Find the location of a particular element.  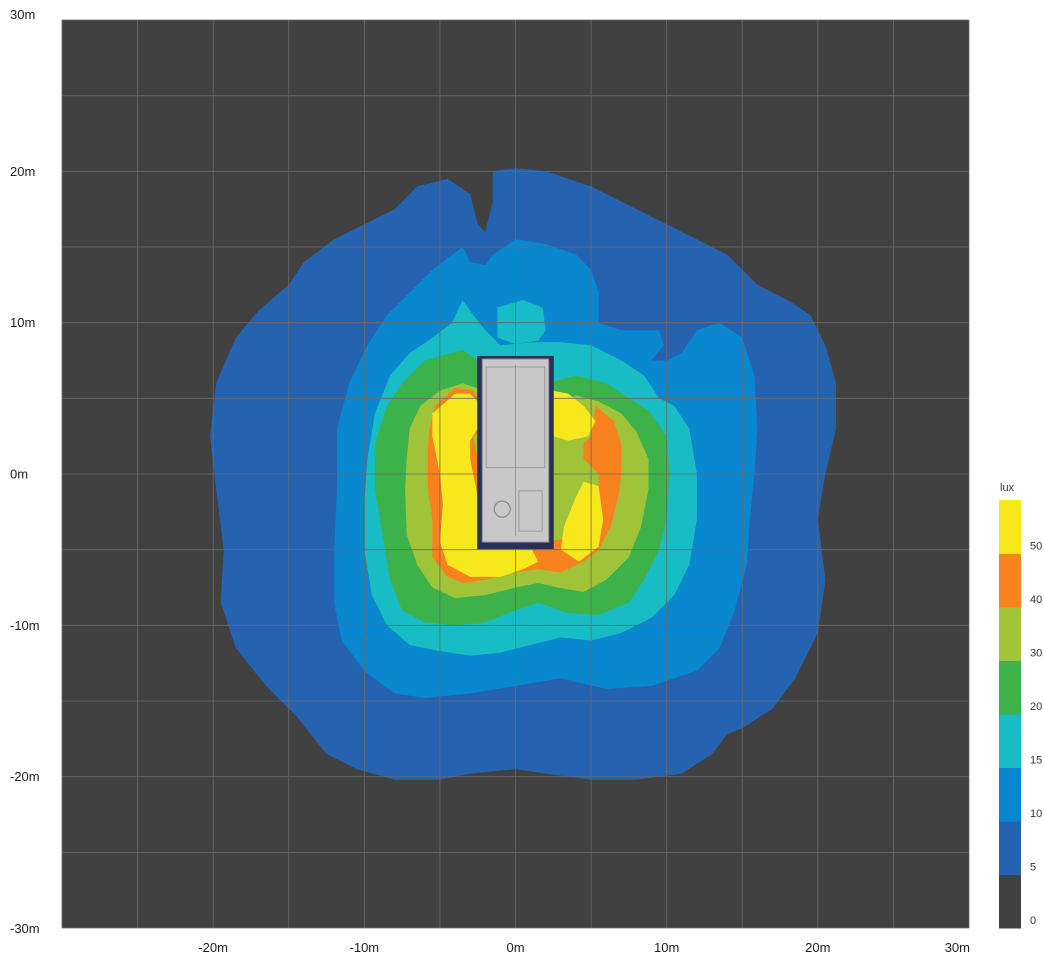

y-tick-label: 30m is located at coordinates (22, 14).